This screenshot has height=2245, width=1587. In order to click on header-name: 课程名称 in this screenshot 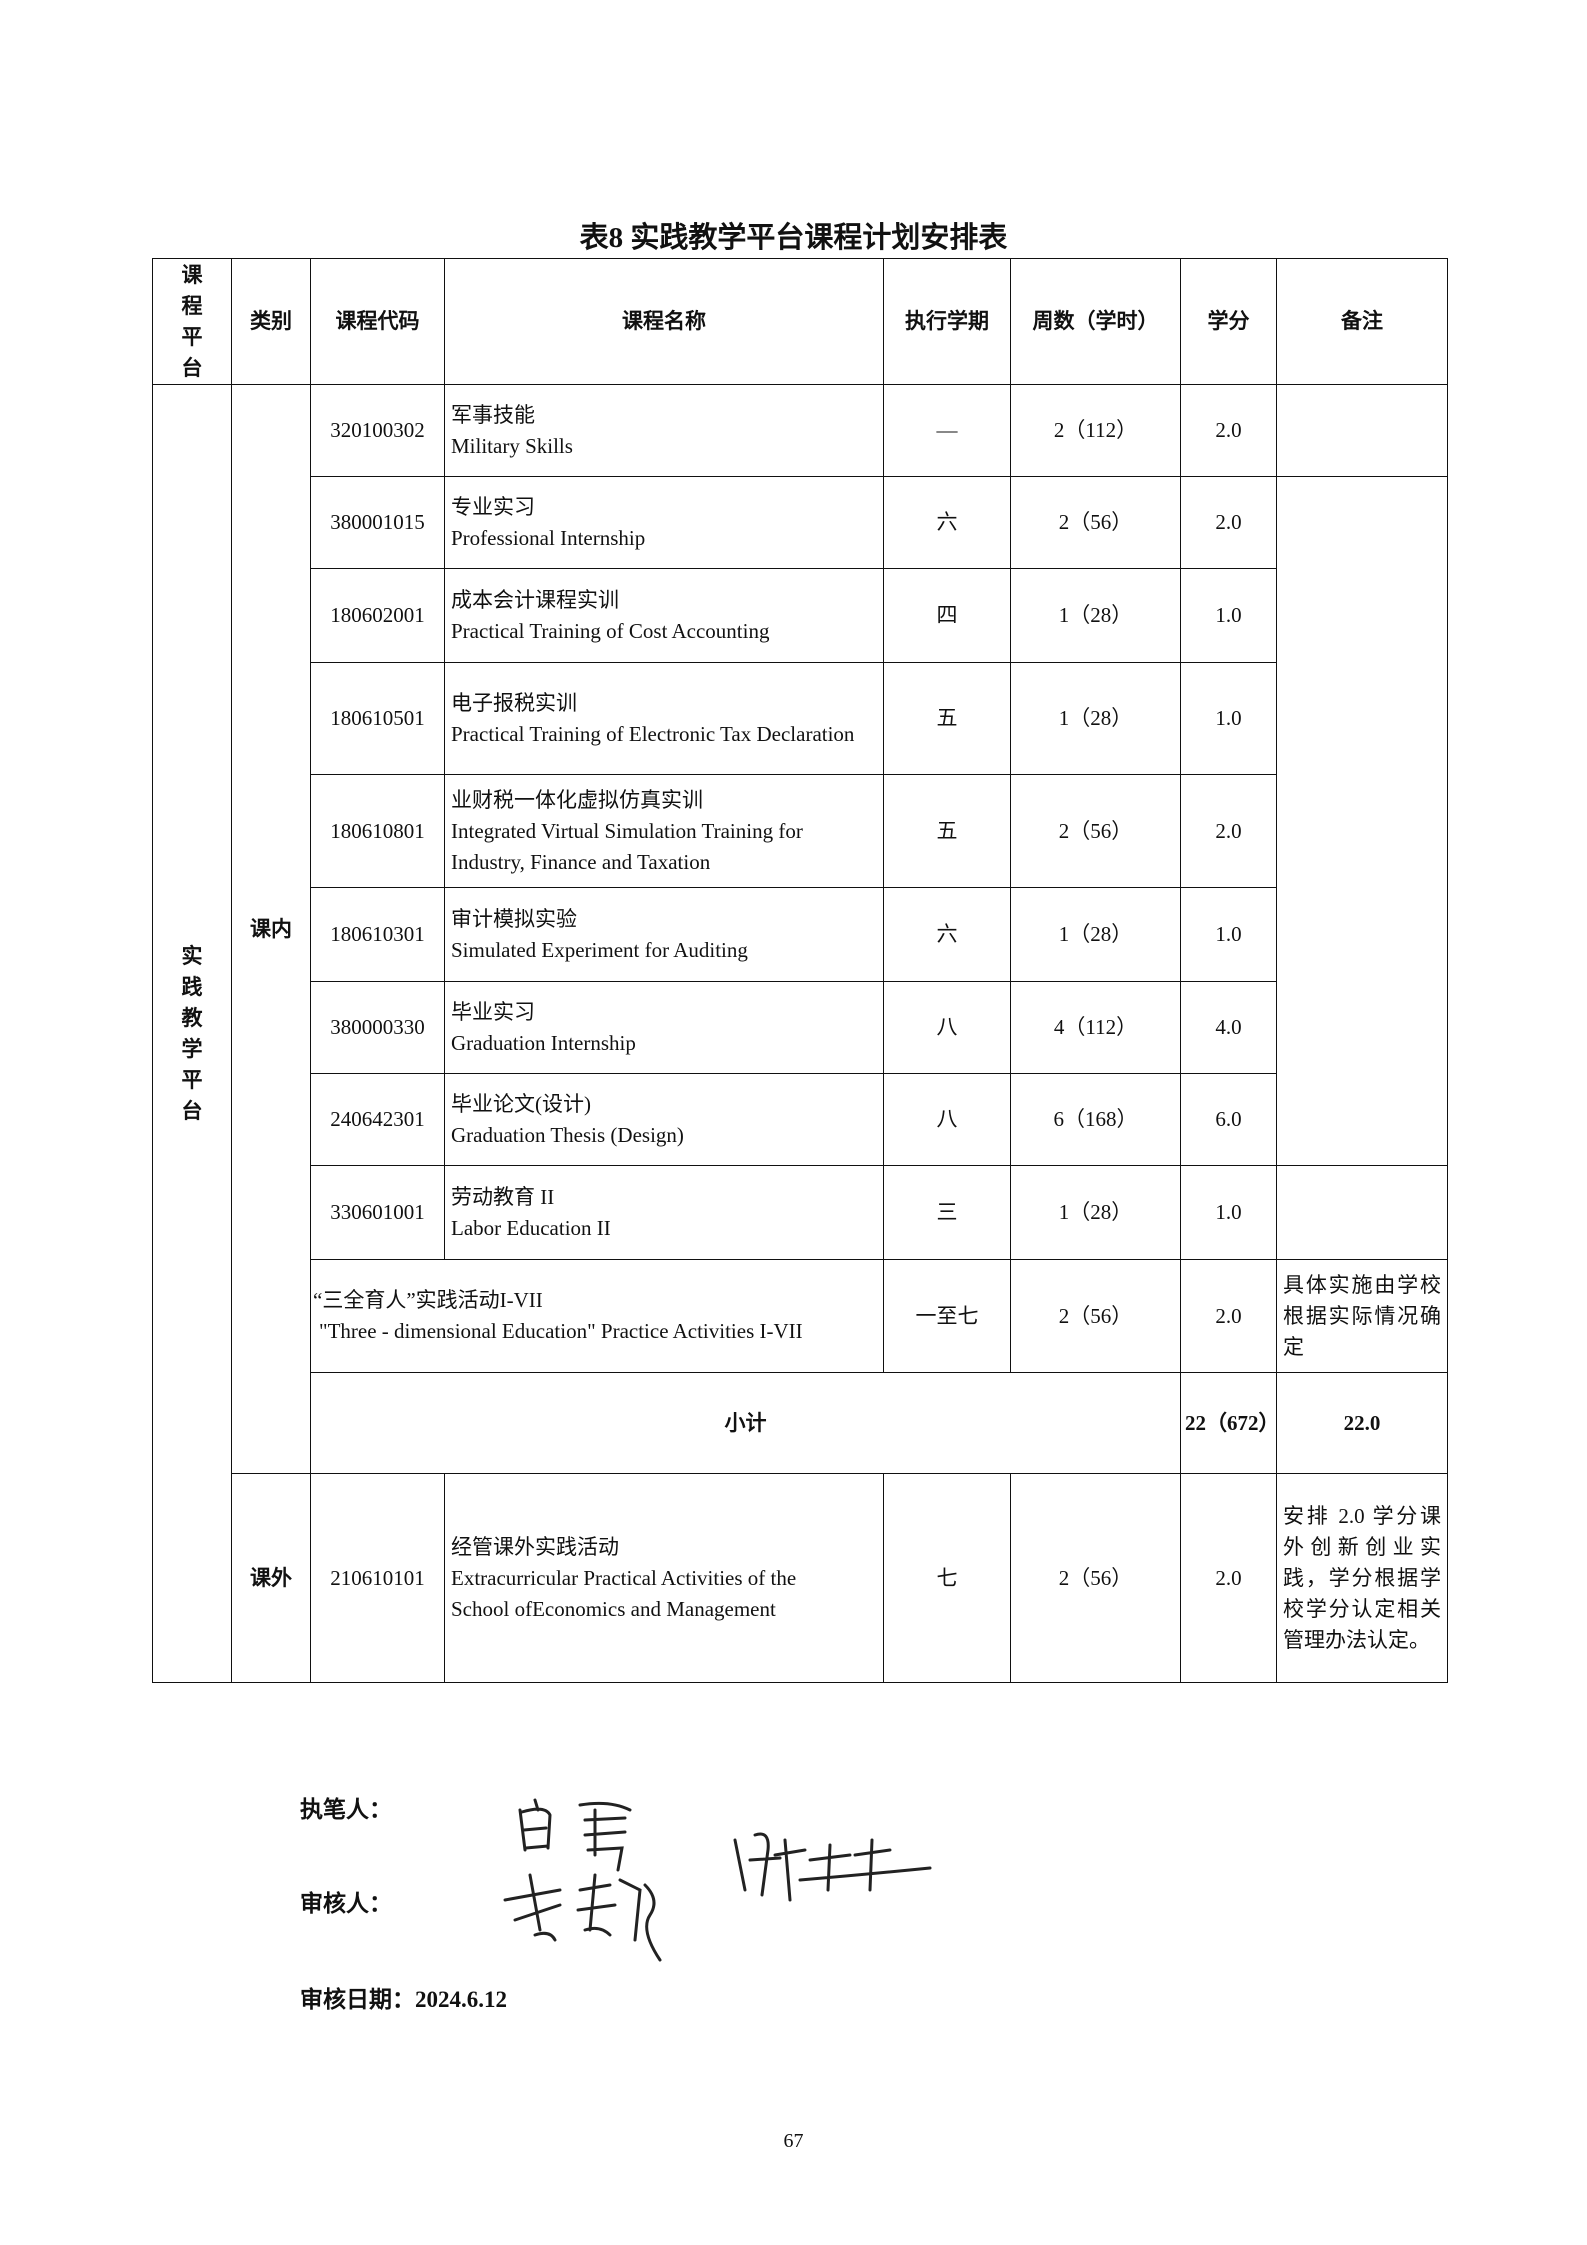, I will do `click(664, 321)`.